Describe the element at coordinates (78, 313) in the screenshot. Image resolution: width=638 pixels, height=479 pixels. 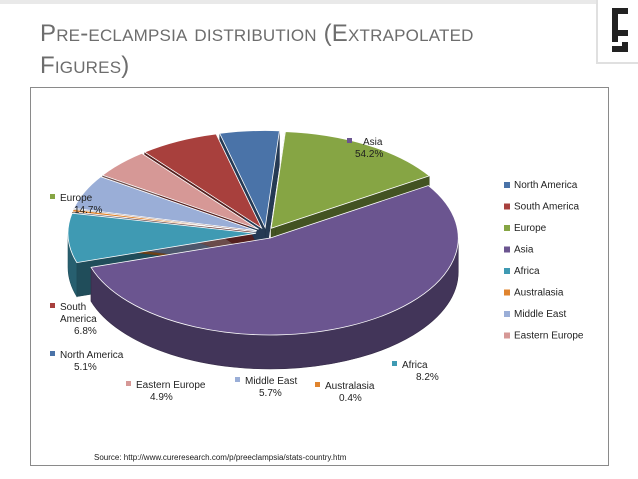
I see `data-label-name-south-america: South America` at that location.